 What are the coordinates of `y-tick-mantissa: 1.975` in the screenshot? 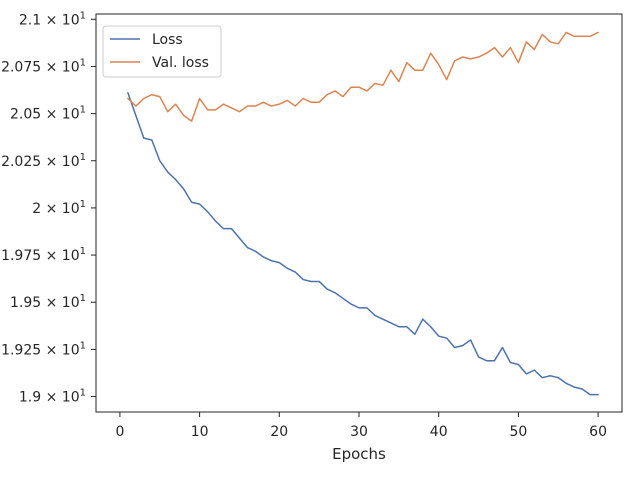 It's located at (21, 256).